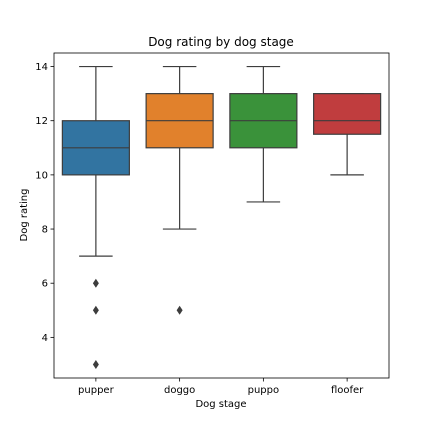  Describe the element at coordinates (45, 338) in the screenshot. I see `y-tick-label-4: 4` at that location.